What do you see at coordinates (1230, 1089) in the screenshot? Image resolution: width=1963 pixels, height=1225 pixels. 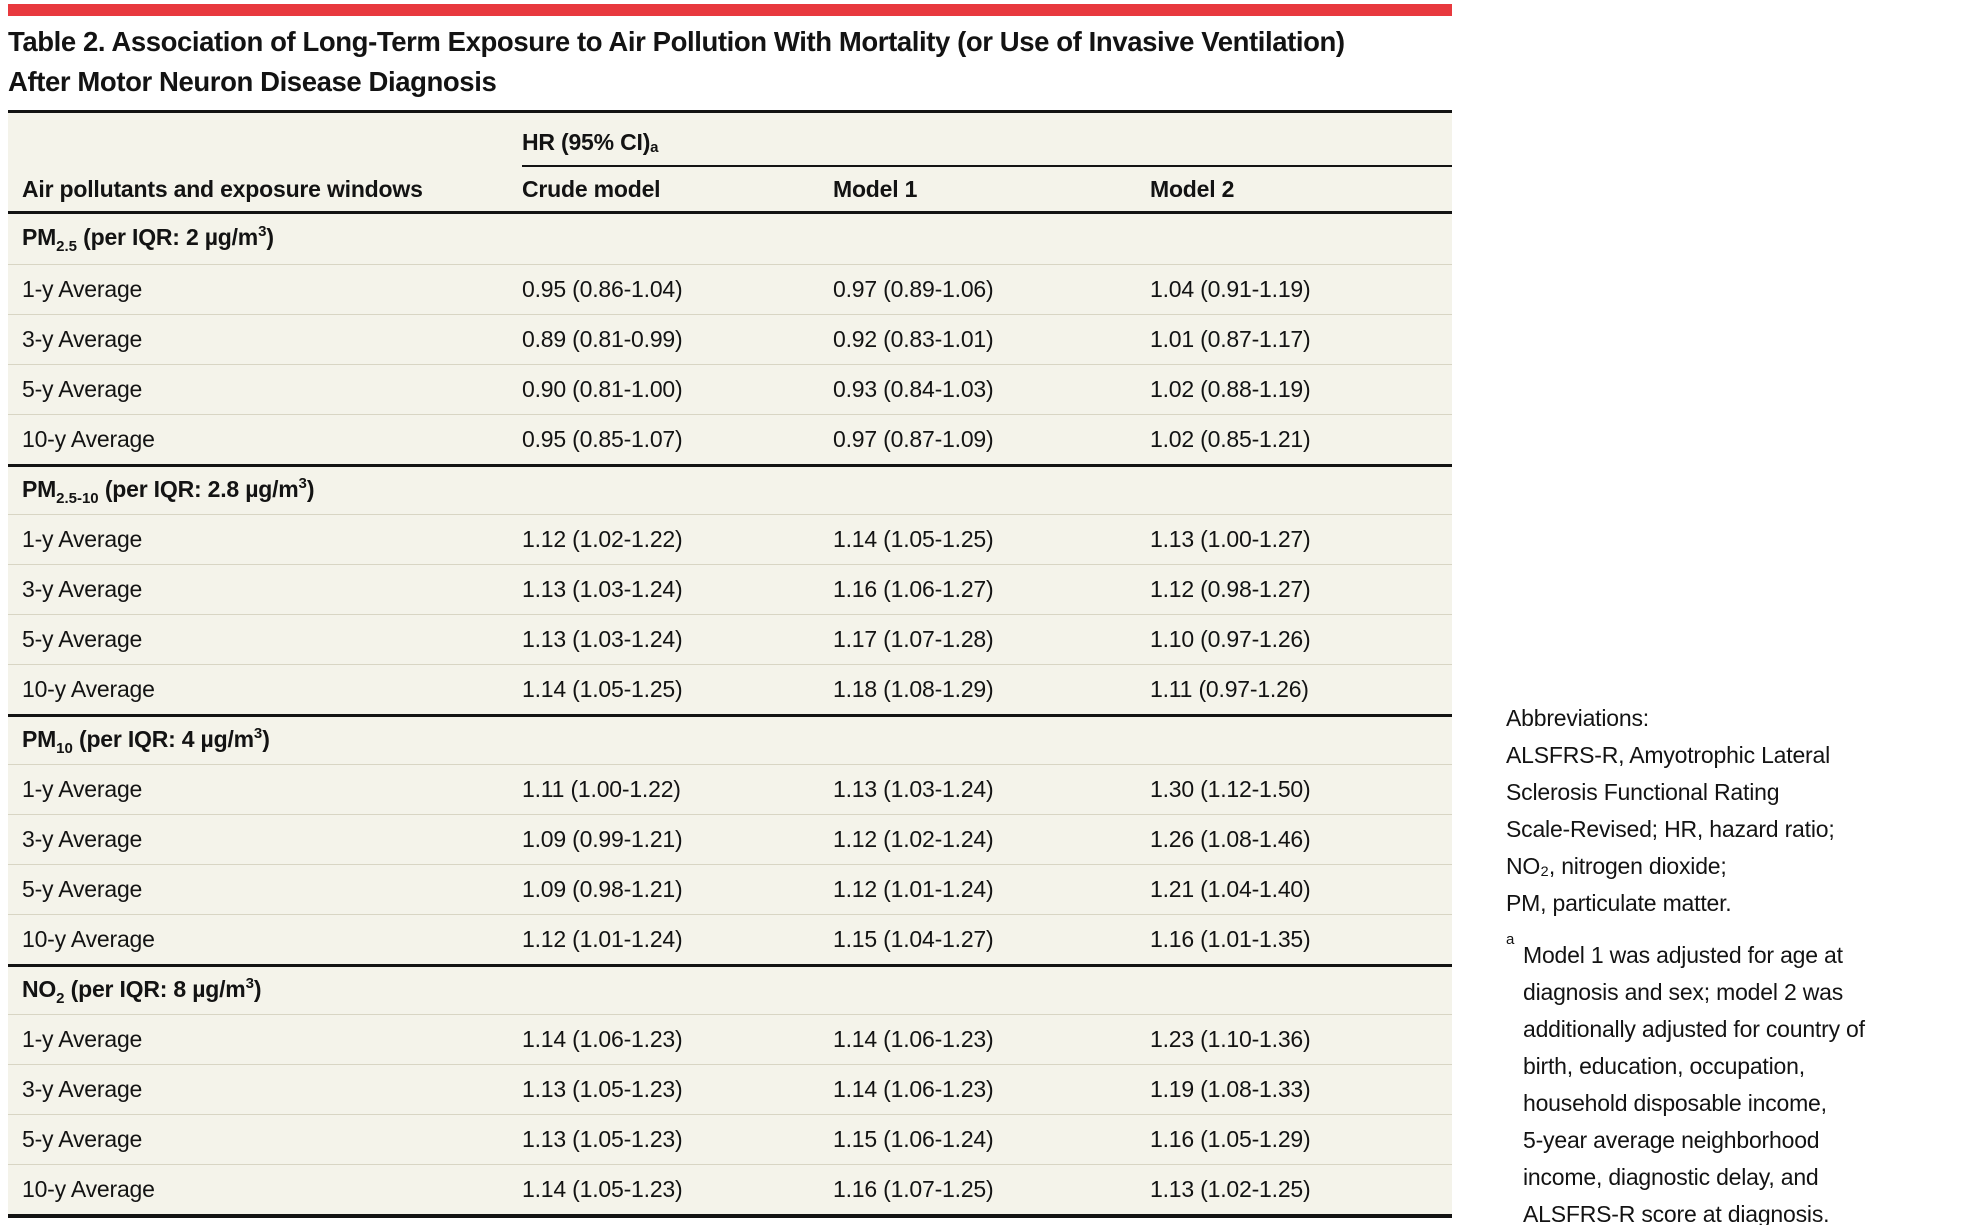 I see `model-2-value: 1.19 (1.08-1.33)` at bounding box center [1230, 1089].